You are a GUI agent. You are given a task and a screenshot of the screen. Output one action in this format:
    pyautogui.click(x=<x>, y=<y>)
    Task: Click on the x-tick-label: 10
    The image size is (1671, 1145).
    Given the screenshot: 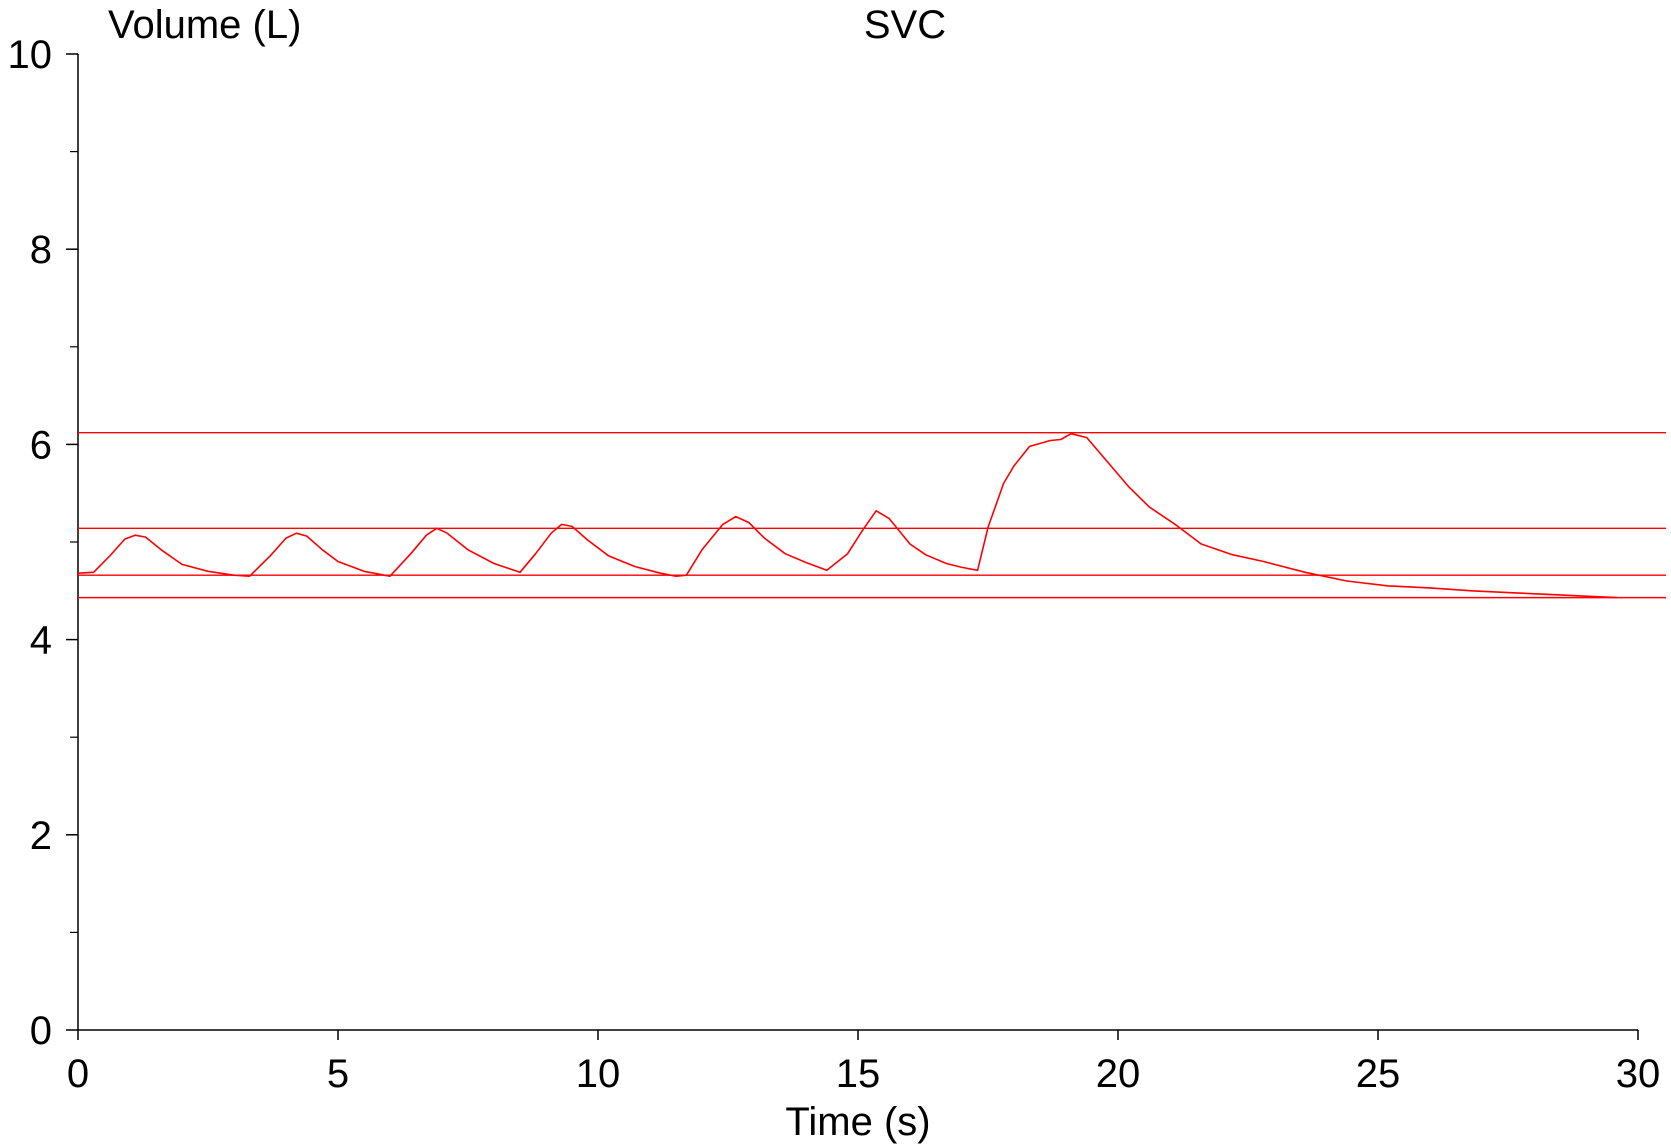 What is the action you would take?
    pyautogui.click(x=598, y=1074)
    